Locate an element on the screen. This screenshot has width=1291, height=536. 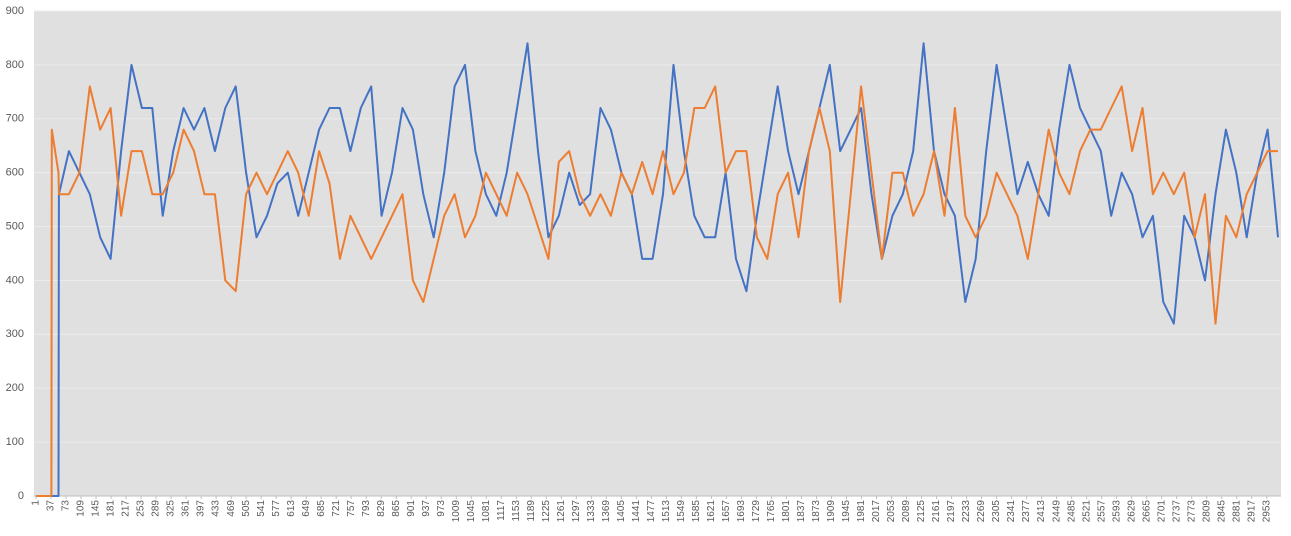
x-tick-label: 1513 is located at coordinates (666, 511).